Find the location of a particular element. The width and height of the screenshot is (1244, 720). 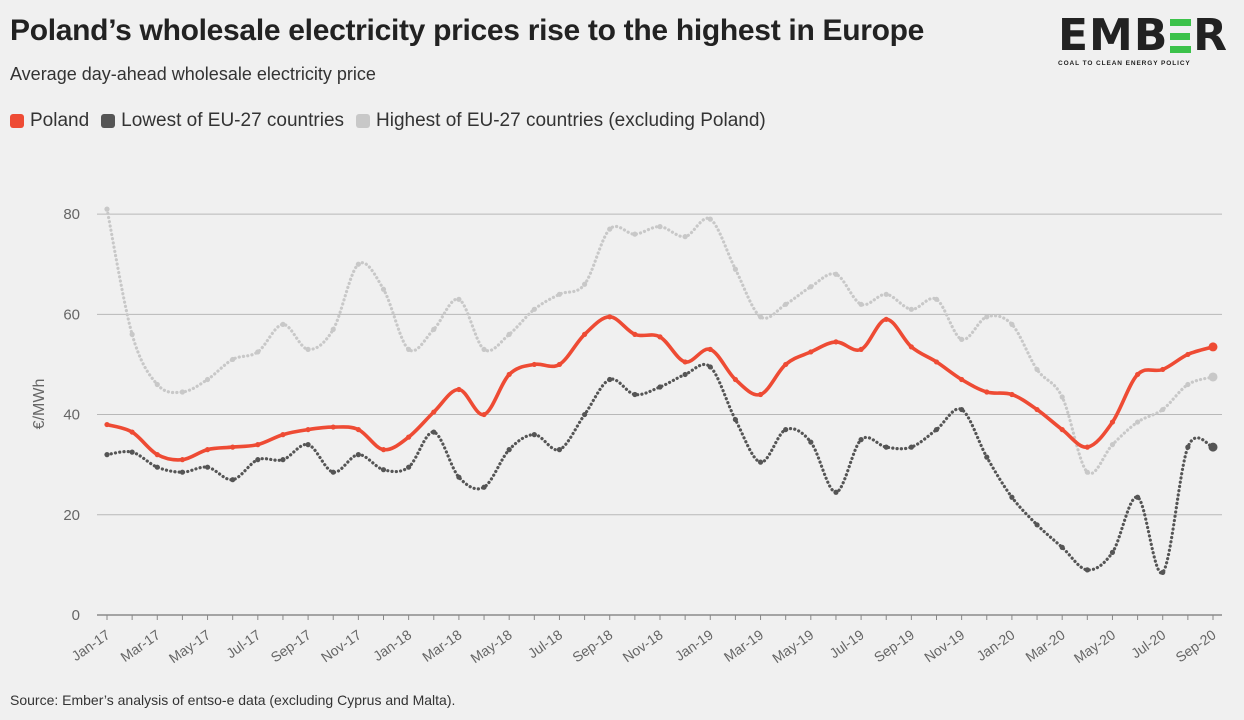

legend-item-lowest: Lowest of EU-27 countries is located at coordinates (222, 121).